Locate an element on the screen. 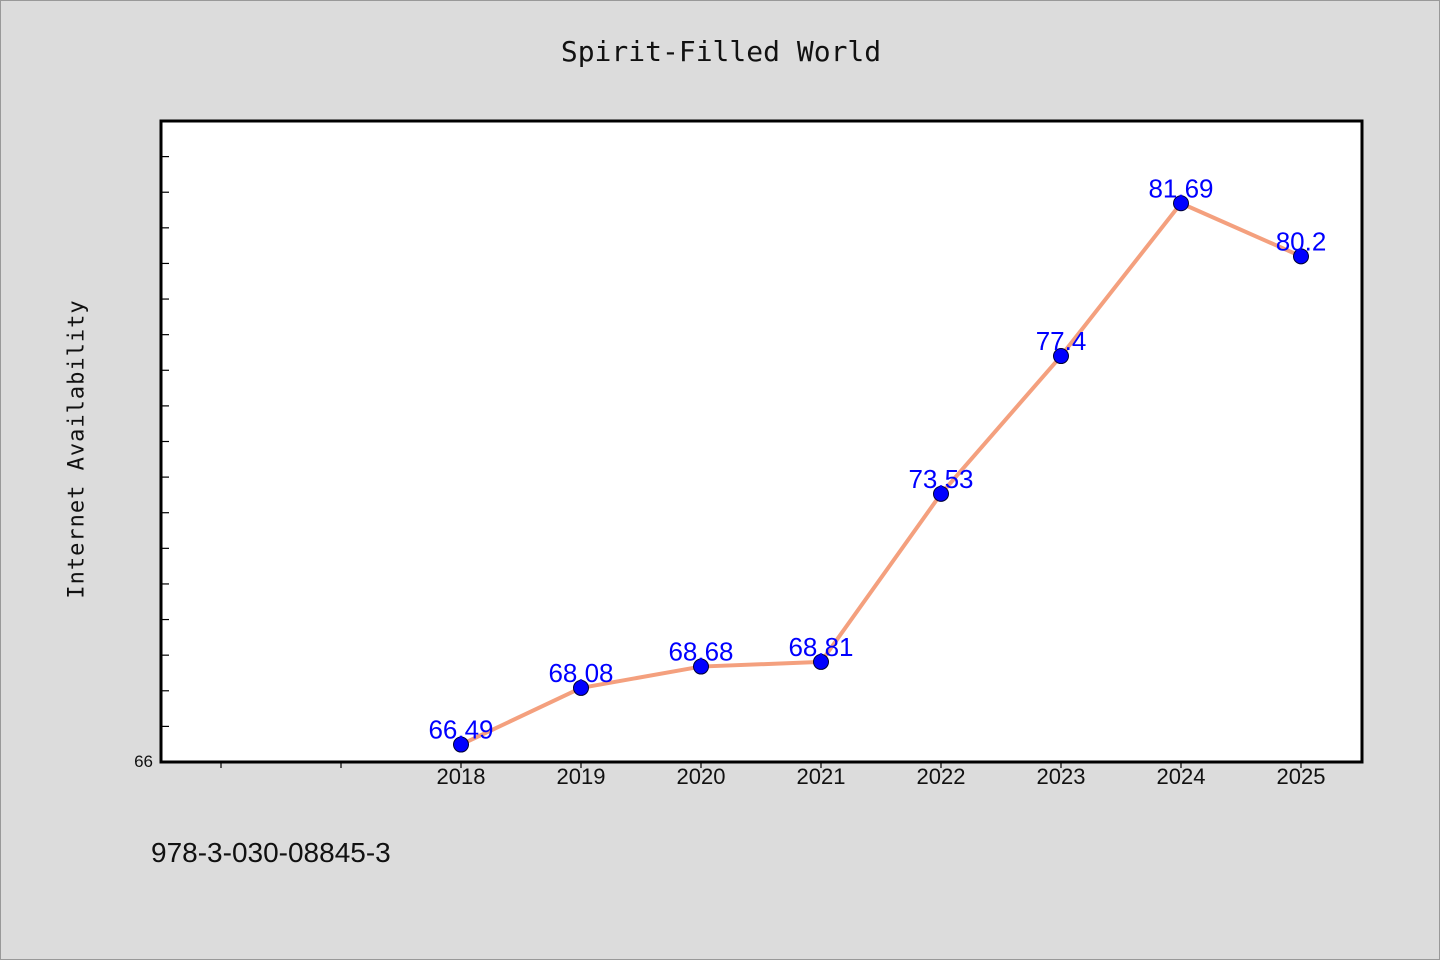 This screenshot has height=960, width=1440. x-tick-label: 2020 is located at coordinates (701, 776).